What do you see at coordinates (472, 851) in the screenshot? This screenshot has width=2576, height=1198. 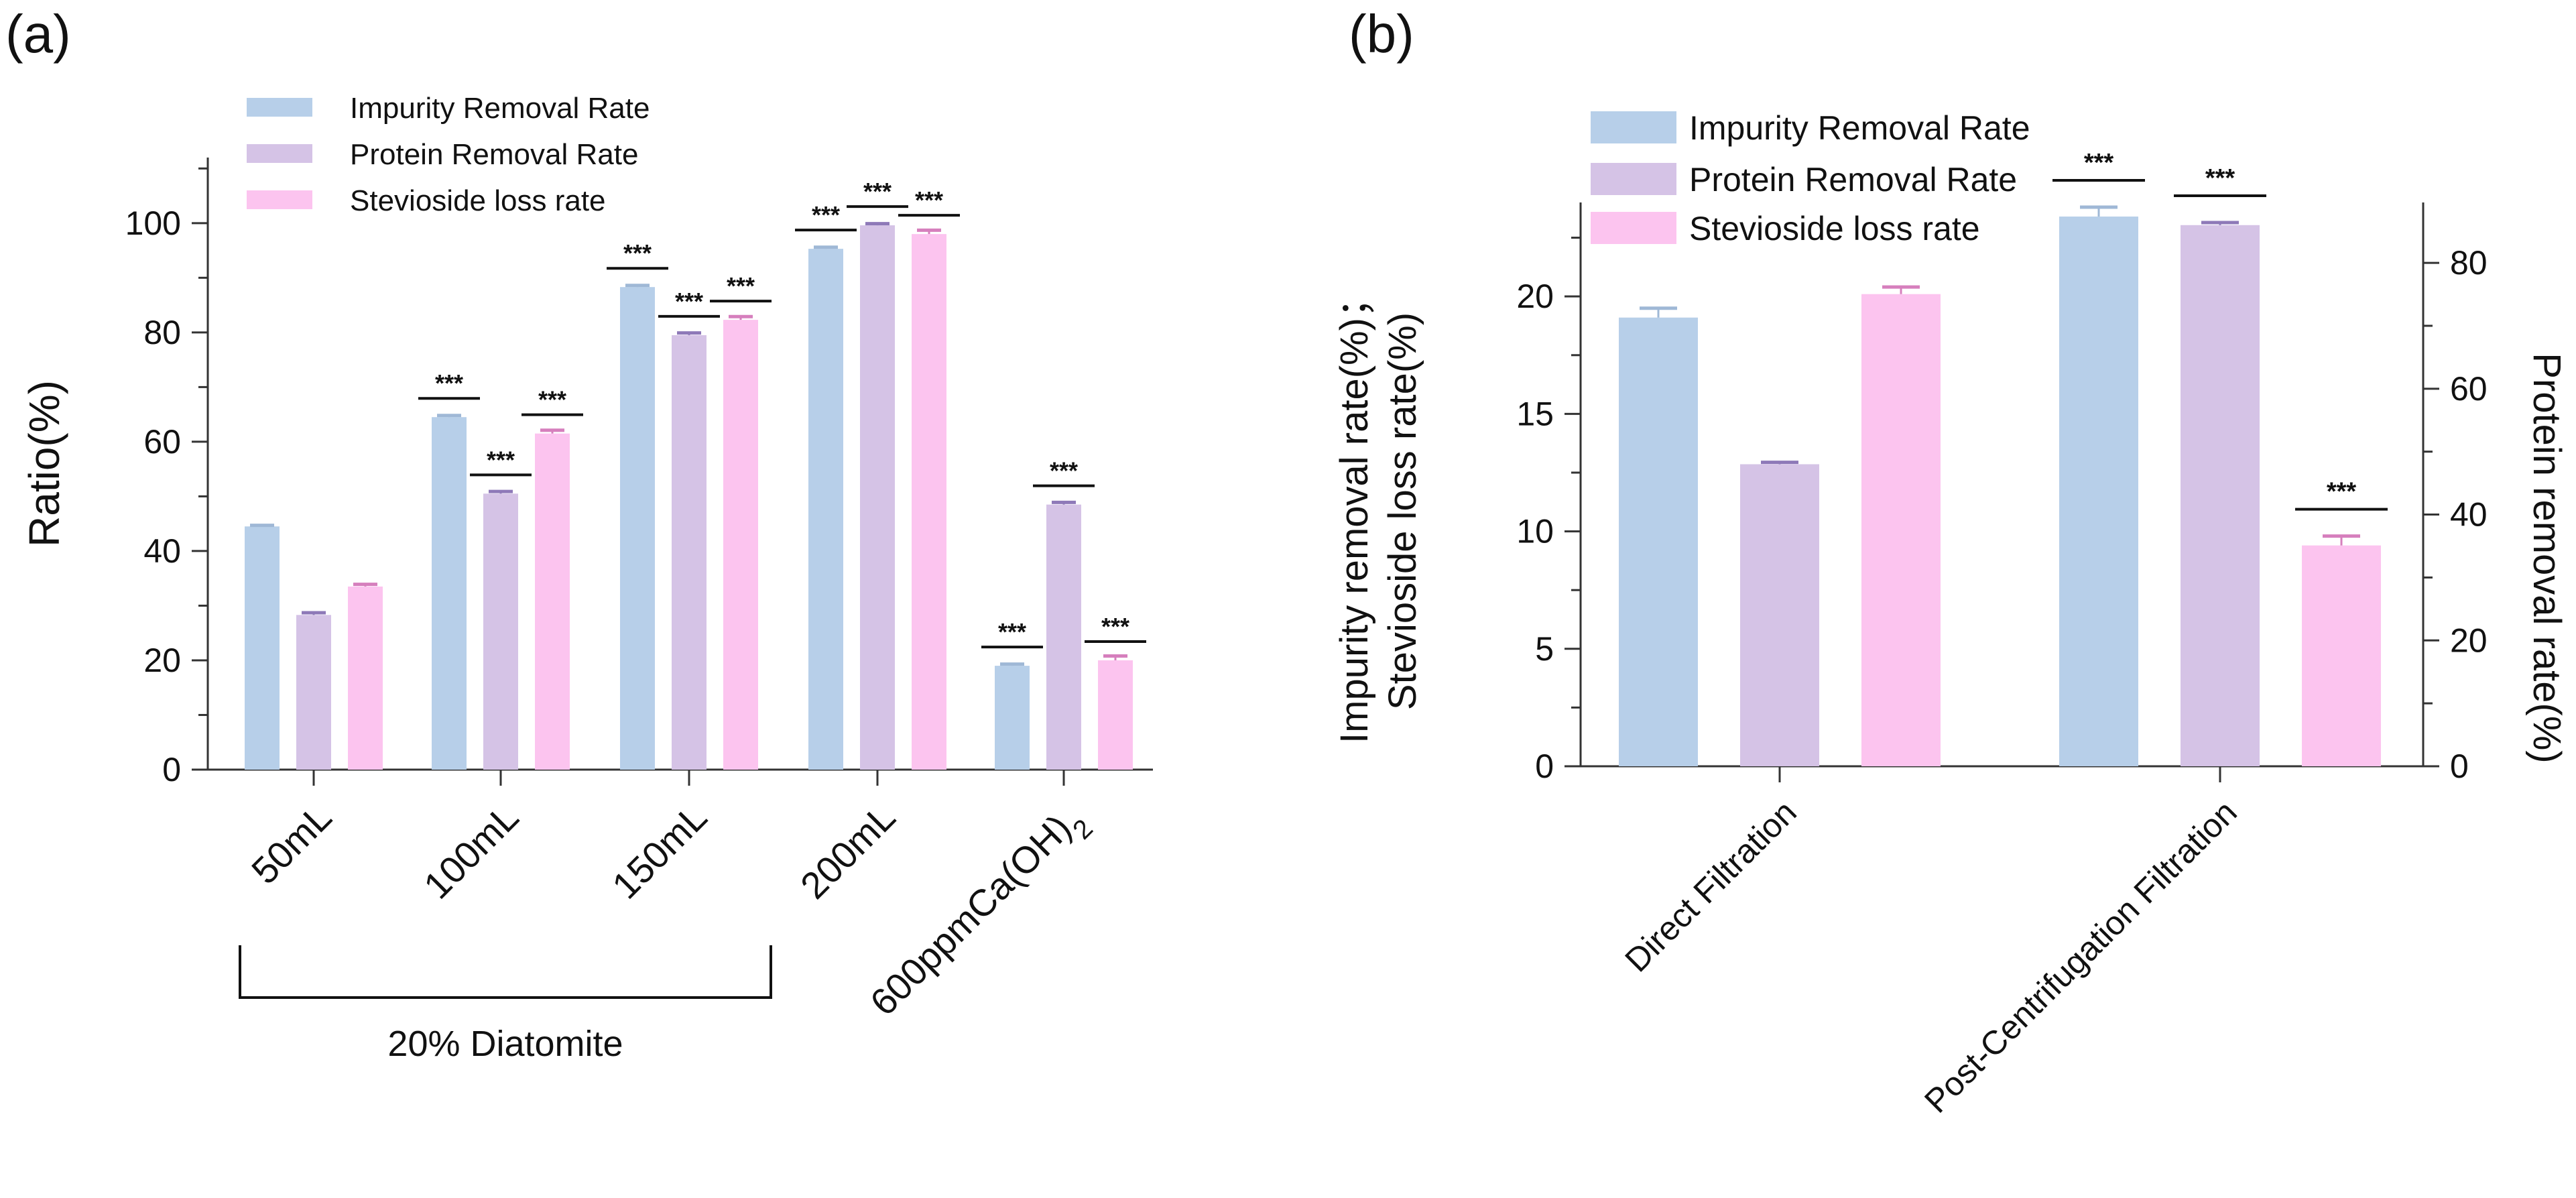 I see `x-tick-label: 100mL` at bounding box center [472, 851].